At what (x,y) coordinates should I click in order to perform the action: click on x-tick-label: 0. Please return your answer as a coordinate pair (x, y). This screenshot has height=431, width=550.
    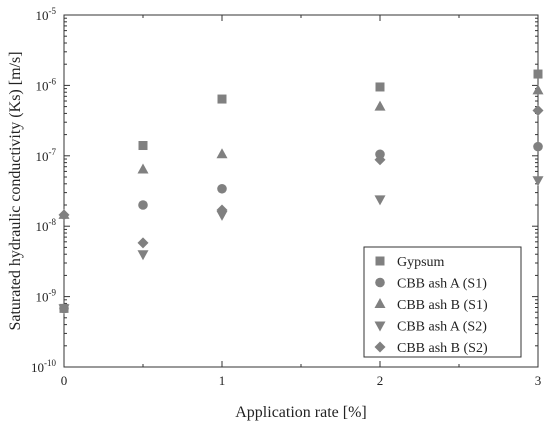
    Looking at the image, I should click on (64, 380).